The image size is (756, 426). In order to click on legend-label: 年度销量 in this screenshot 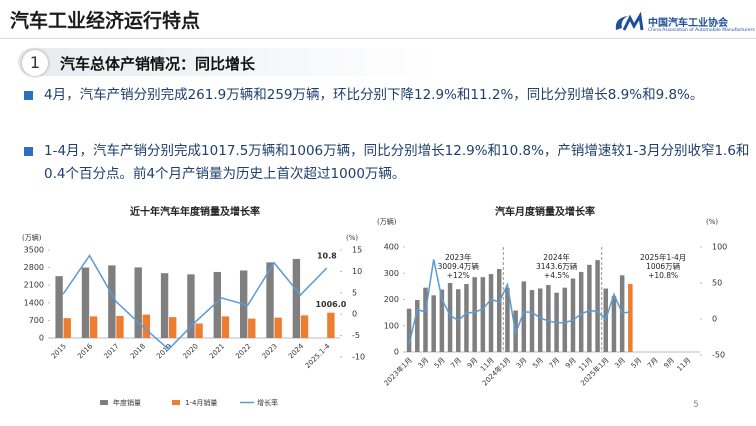, I will do `click(127, 402)`.